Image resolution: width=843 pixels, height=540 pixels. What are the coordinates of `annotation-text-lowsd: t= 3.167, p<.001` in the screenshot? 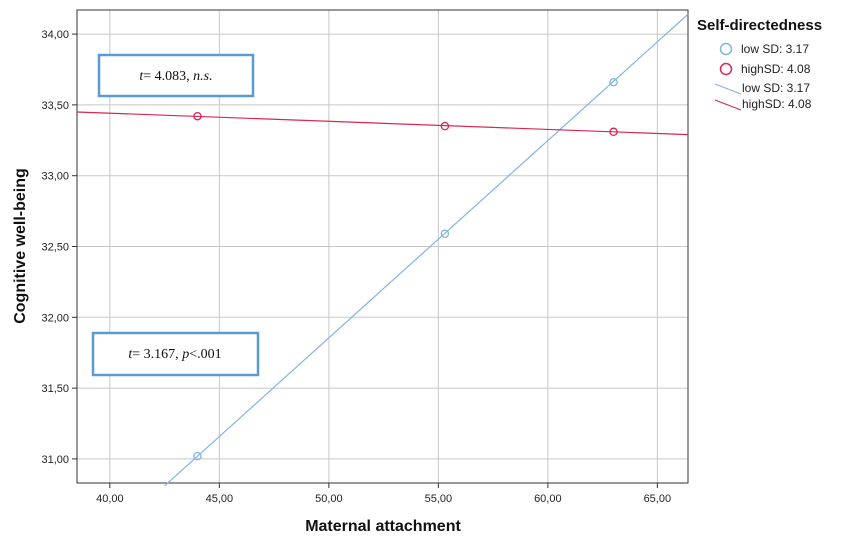 It's located at (174, 354).